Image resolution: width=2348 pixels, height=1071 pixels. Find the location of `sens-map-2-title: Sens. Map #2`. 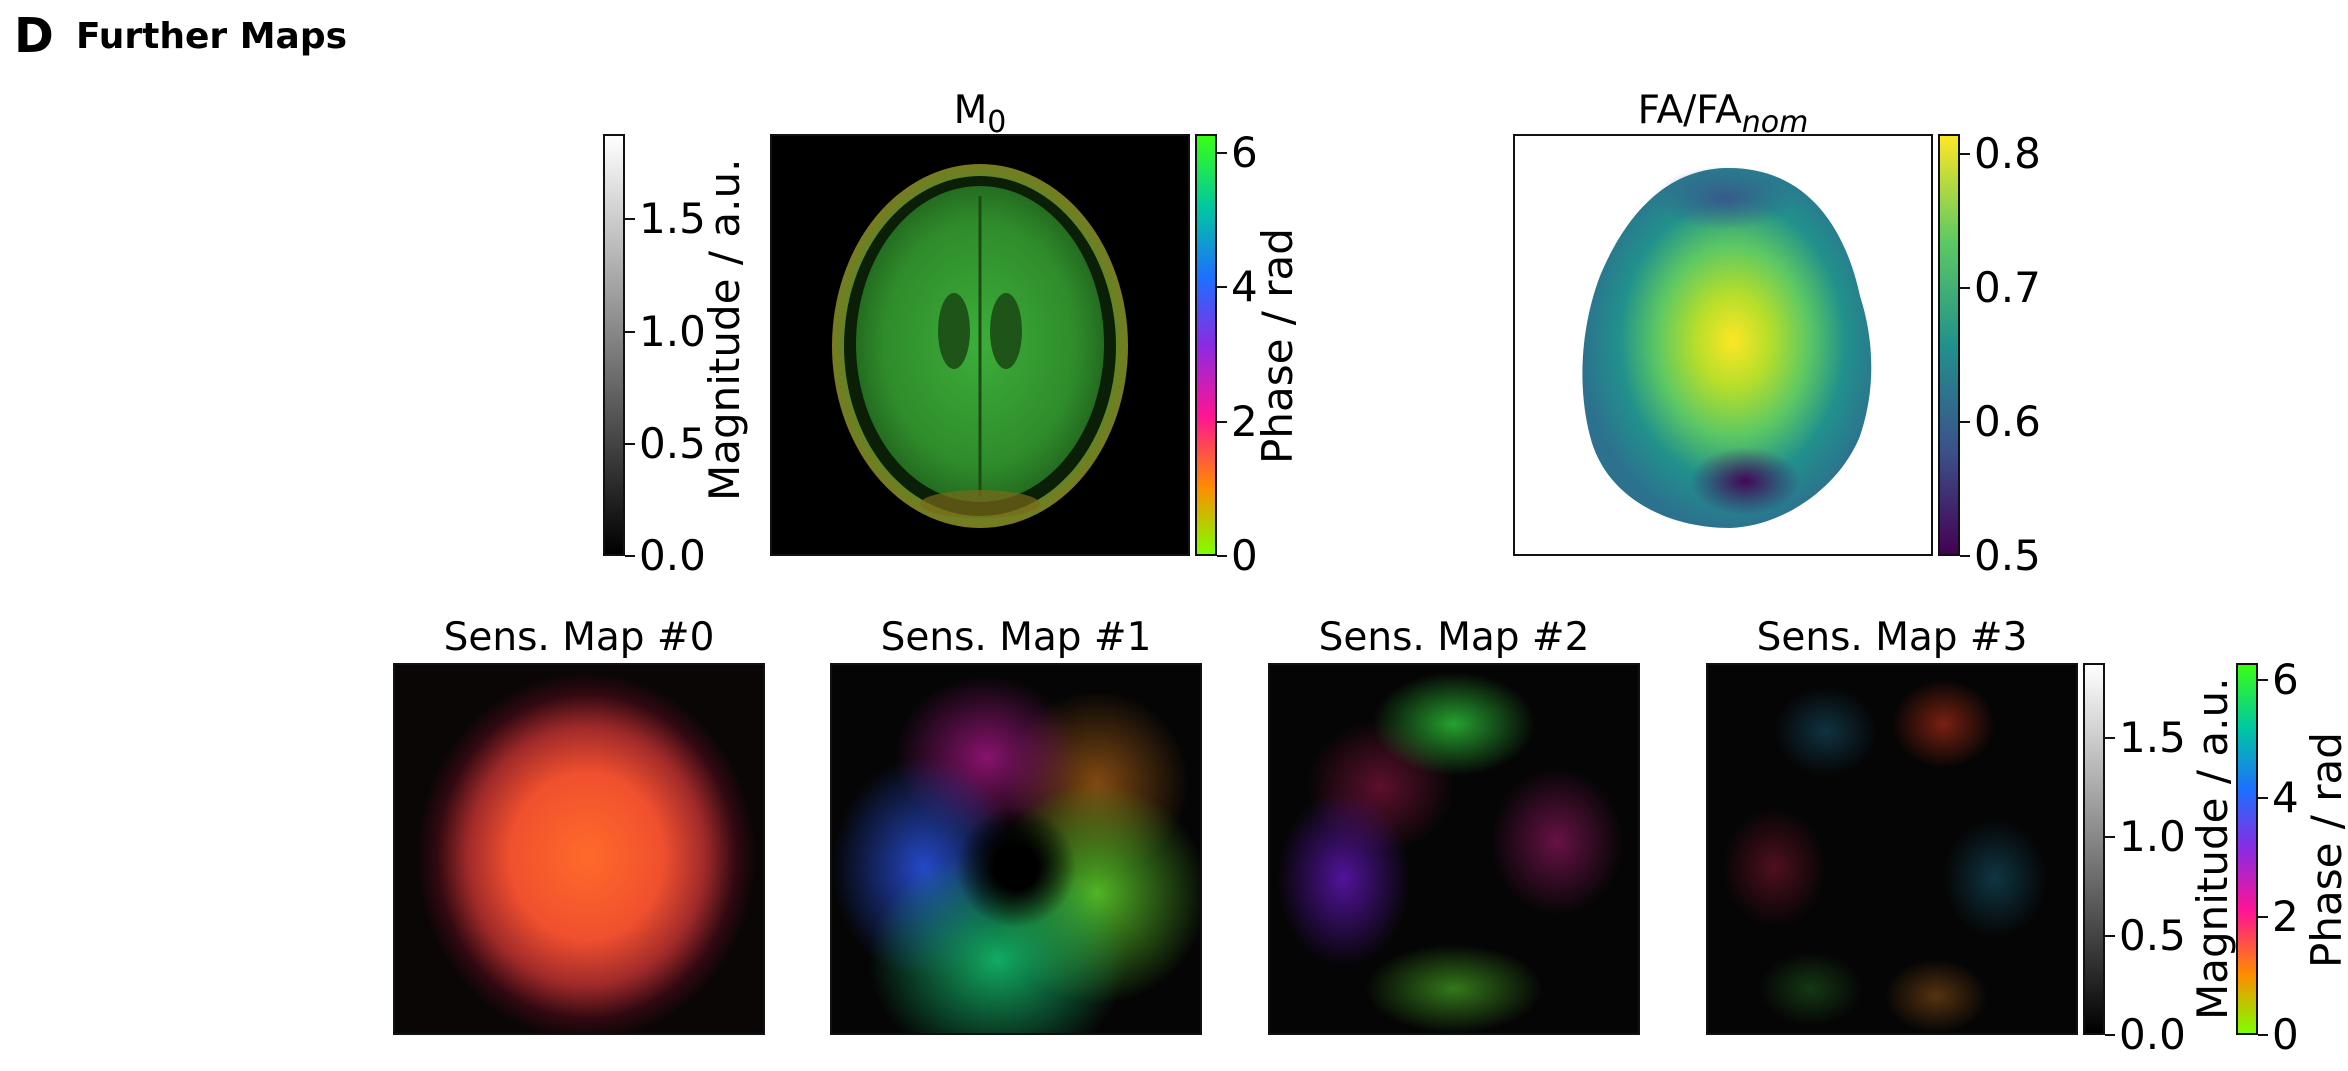

sens-map-2-title: Sens. Map #2 is located at coordinates (1454, 637).